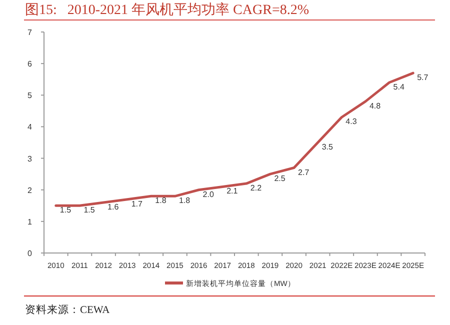 The width and height of the screenshot is (450, 325). I want to click on data-label: 2.0, so click(208, 194).